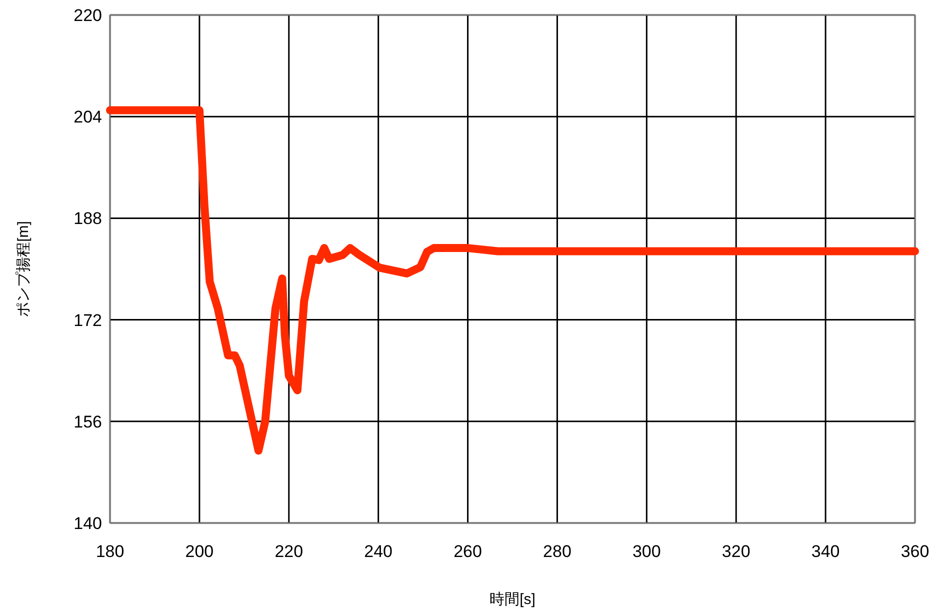 The height and width of the screenshot is (616, 933). I want to click on y-tick-label: 140, so click(88, 523).